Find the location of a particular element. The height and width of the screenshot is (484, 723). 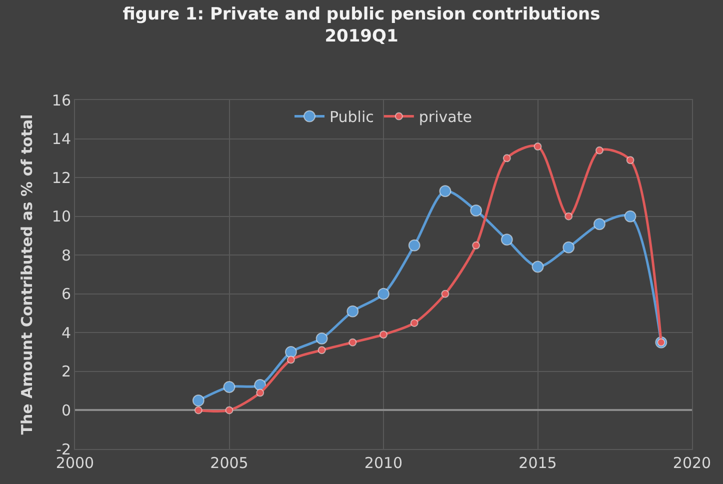

x-tick-label: 2010 is located at coordinates (383, 463).